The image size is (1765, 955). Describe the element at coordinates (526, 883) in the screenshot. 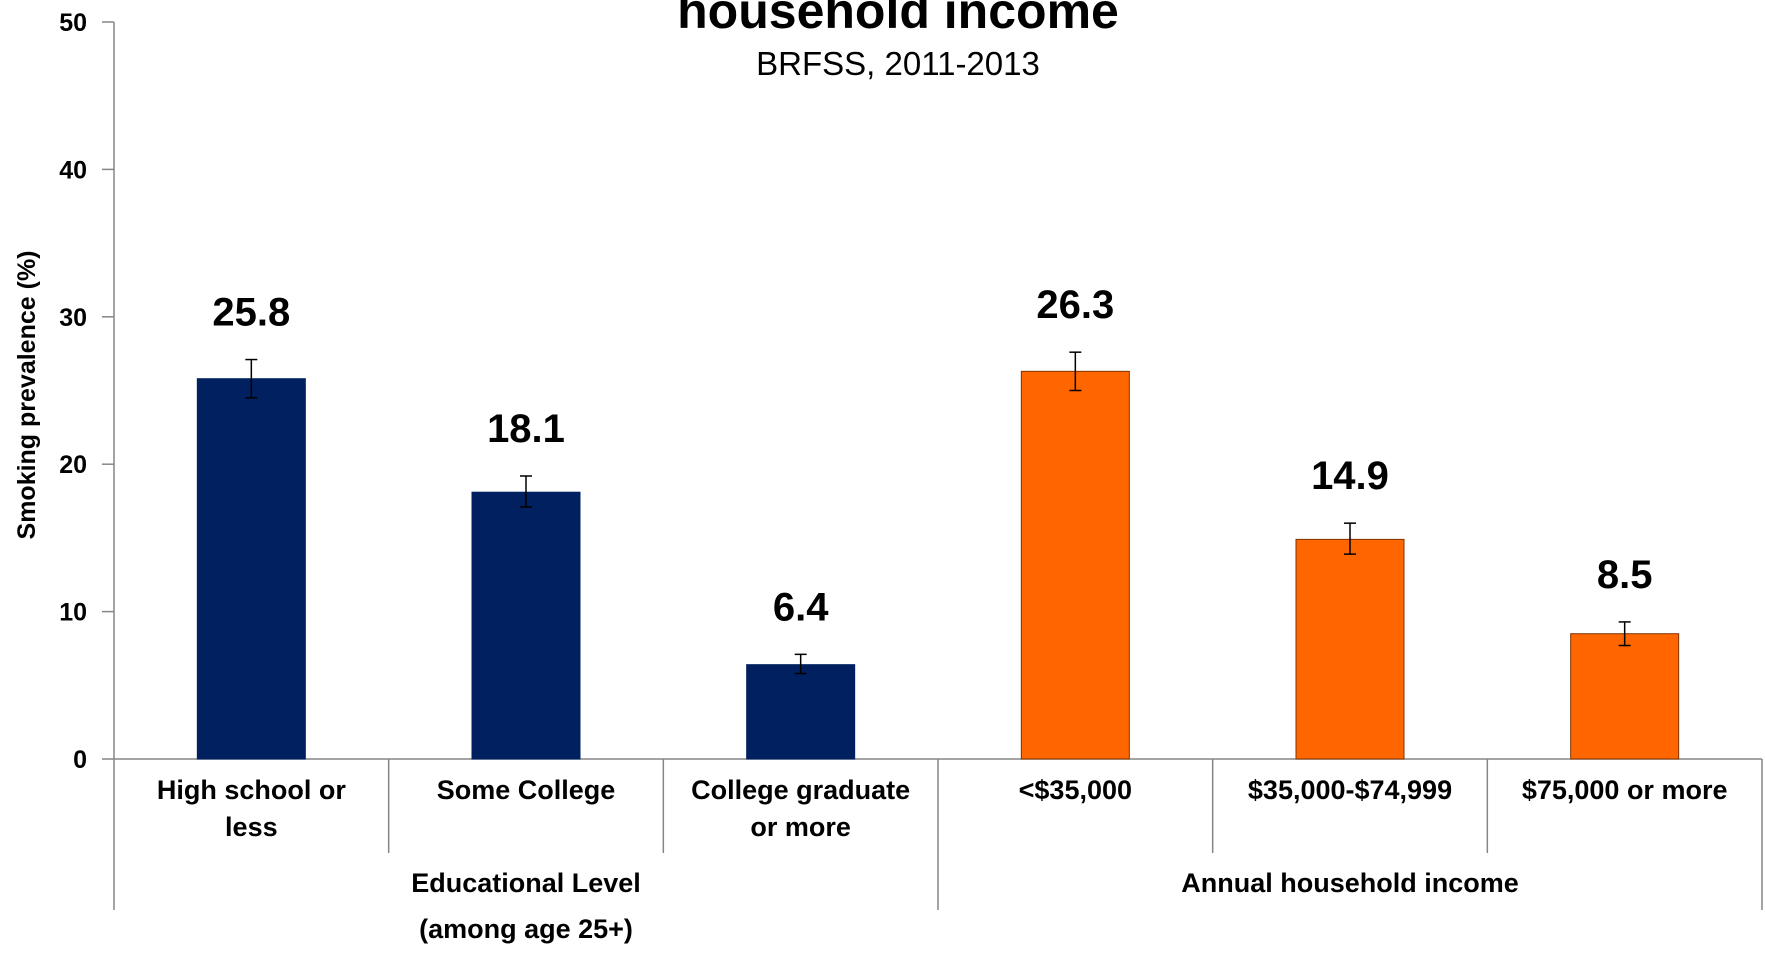

I see `group-label: Educational Level` at that location.